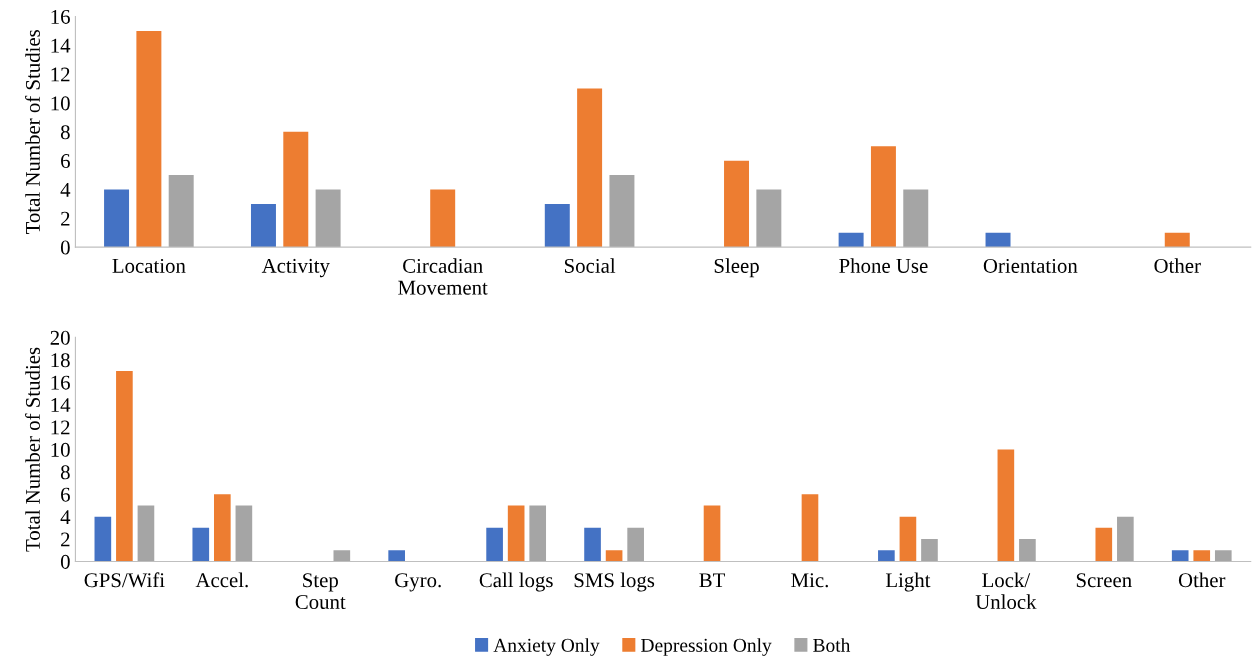 The height and width of the screenshot is (659, 1257). What do you see at coordinates (809, 580) in the screenshot?
I see `x-tick-label: Mic.` at bounding box center [809, 580].